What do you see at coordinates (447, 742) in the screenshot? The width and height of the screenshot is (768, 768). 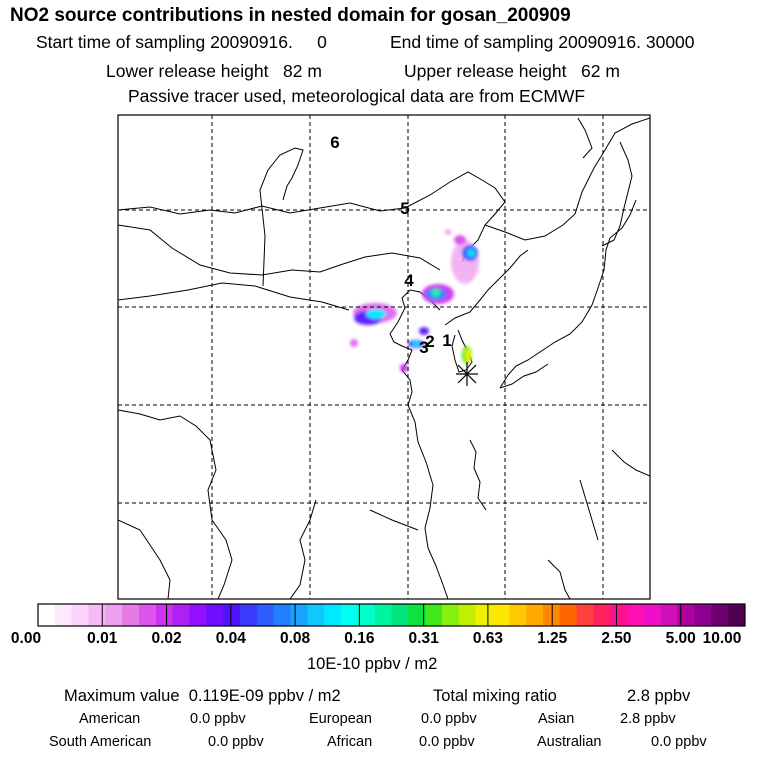 I see `region-value-african: 0.0 ppbv` at bounding box center [447, 742].